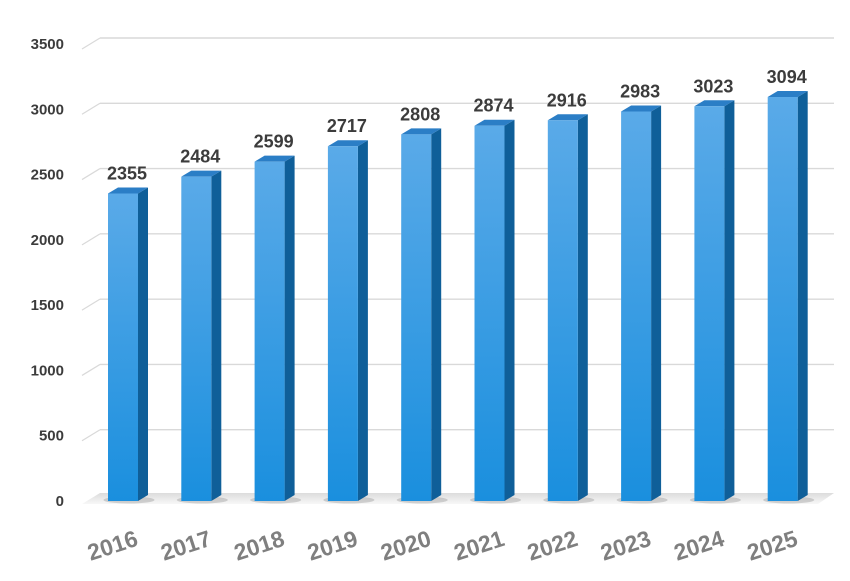 The image size is (850, 581). I want to click on data-label: 3023, so click(713, 86).